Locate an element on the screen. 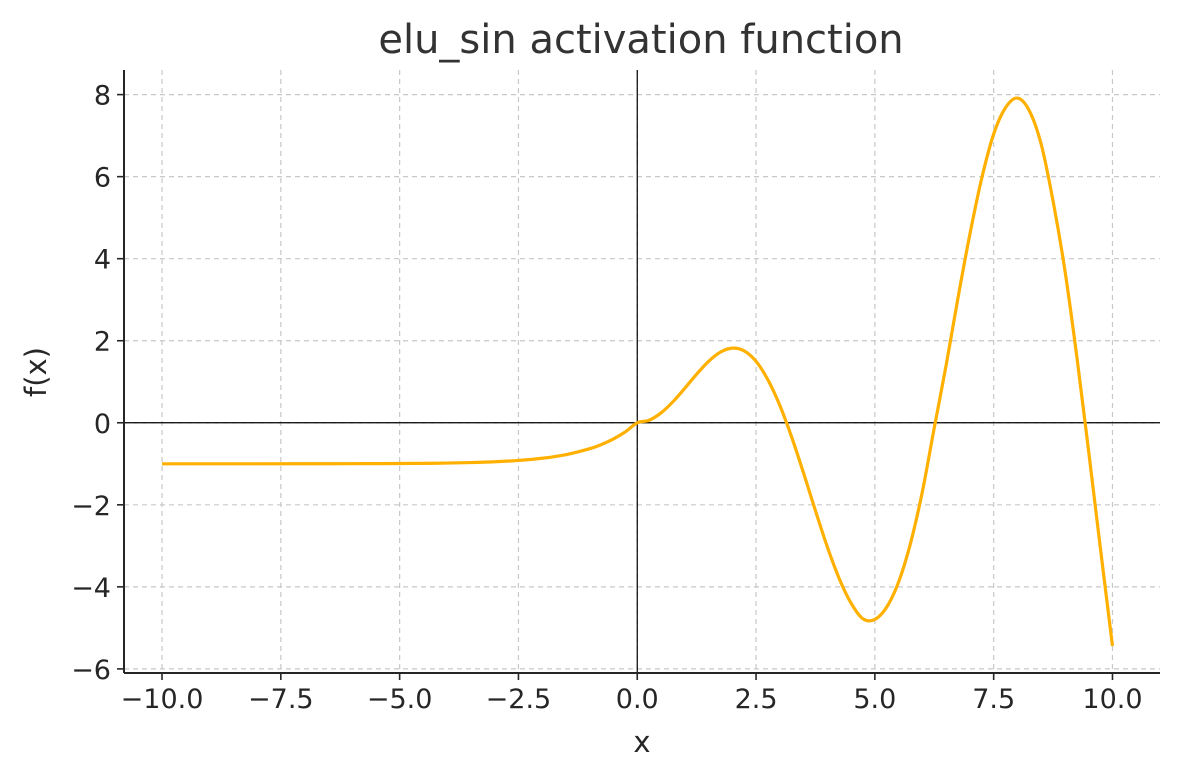 This screenshot has height=780, width=1180. x-tick-label: 0.0 is located at coordinates (637, 699).